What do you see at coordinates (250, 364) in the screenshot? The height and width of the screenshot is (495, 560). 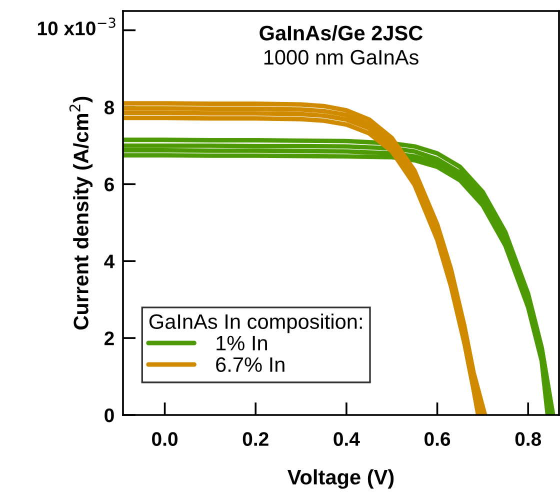 I see `legend-label: 6.7% In` at bounding box center [250, 364].